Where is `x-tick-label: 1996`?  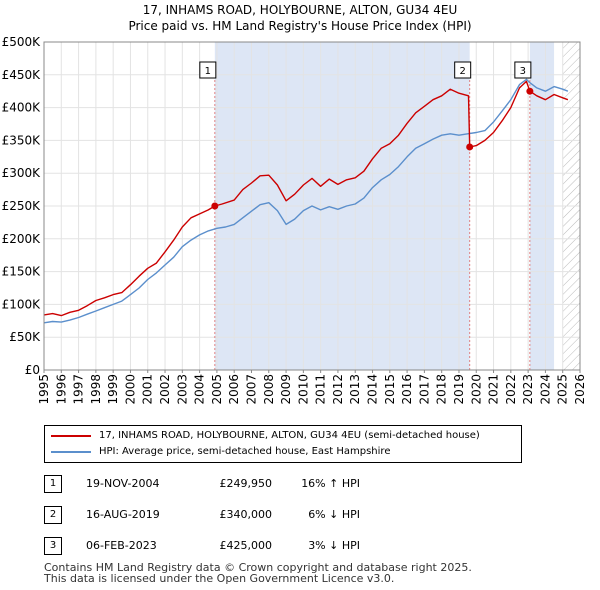 x-tick-label: 1996 is located at coordinates (61, 389).